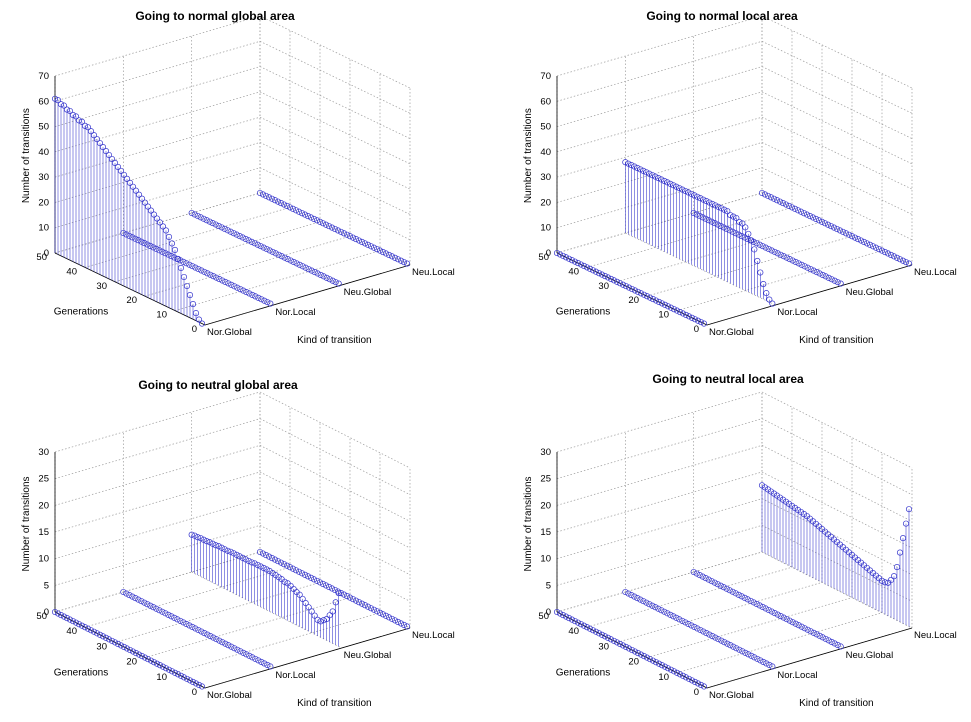 The height and width of the screenshot is (722, 971). I want to click on transition-tick-label: Nor.Local, so click(797, 675).